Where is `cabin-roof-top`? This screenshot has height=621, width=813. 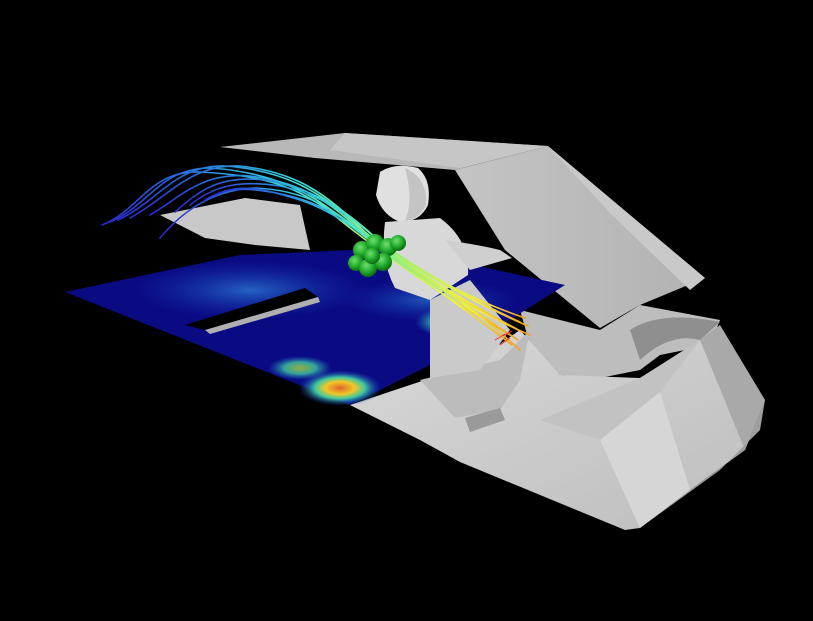
cabin-roof-top is located at coordinates (439, 150).